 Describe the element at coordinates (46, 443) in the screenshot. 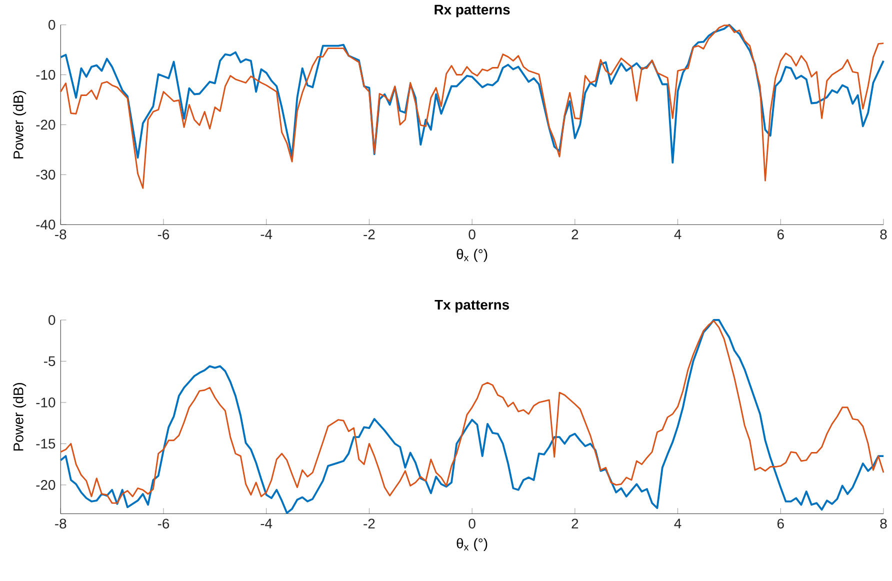

I see `y-tick-label: -15` at that location.